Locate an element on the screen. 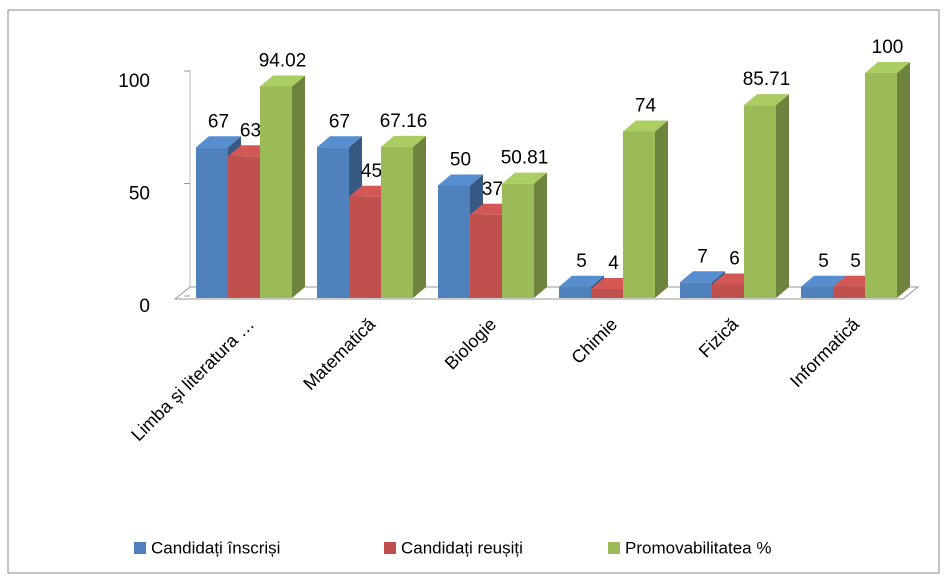 The image size is (952, 581). value-label: 4 is located at coordinates (613, 263).